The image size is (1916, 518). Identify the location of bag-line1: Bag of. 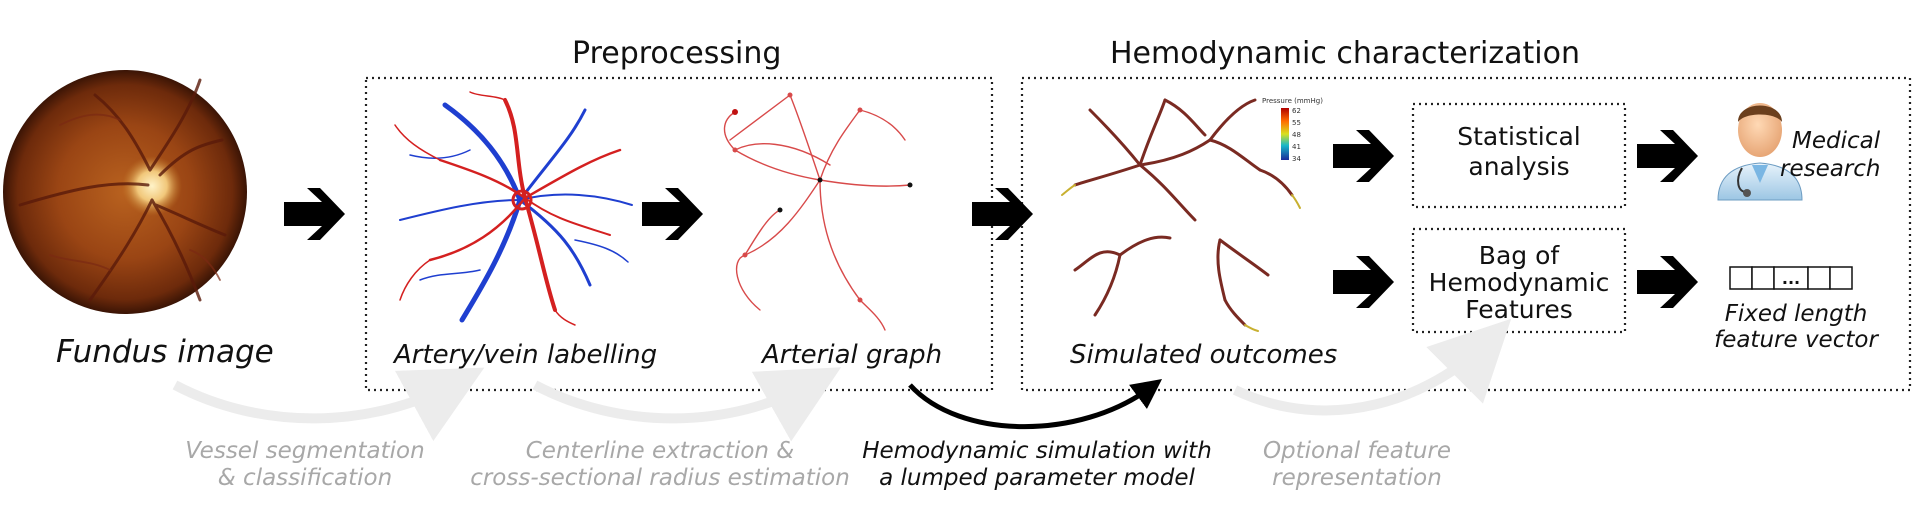
(1520, 255).